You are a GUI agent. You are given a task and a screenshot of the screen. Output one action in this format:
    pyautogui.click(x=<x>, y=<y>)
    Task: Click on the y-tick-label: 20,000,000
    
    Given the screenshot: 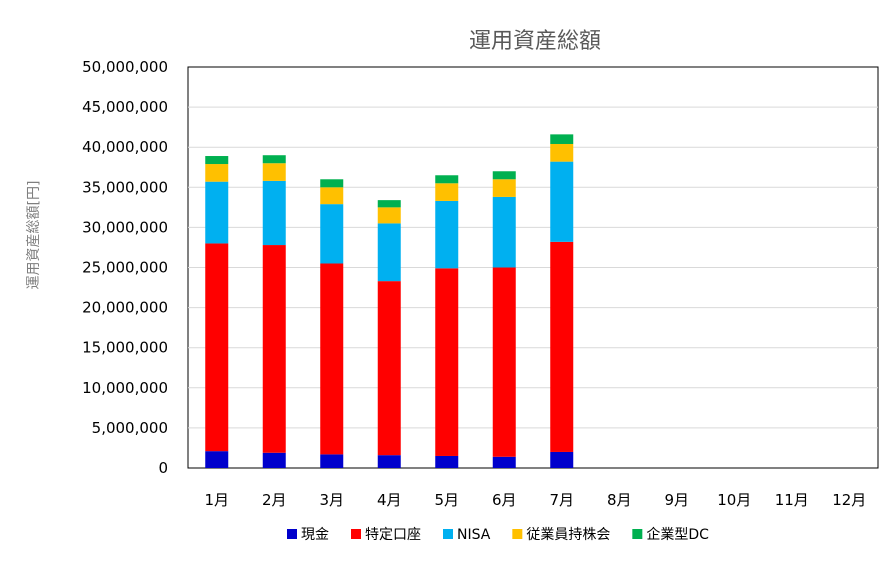 What is the action you would take?
    pyautogui.click(x=125, y=308)
    